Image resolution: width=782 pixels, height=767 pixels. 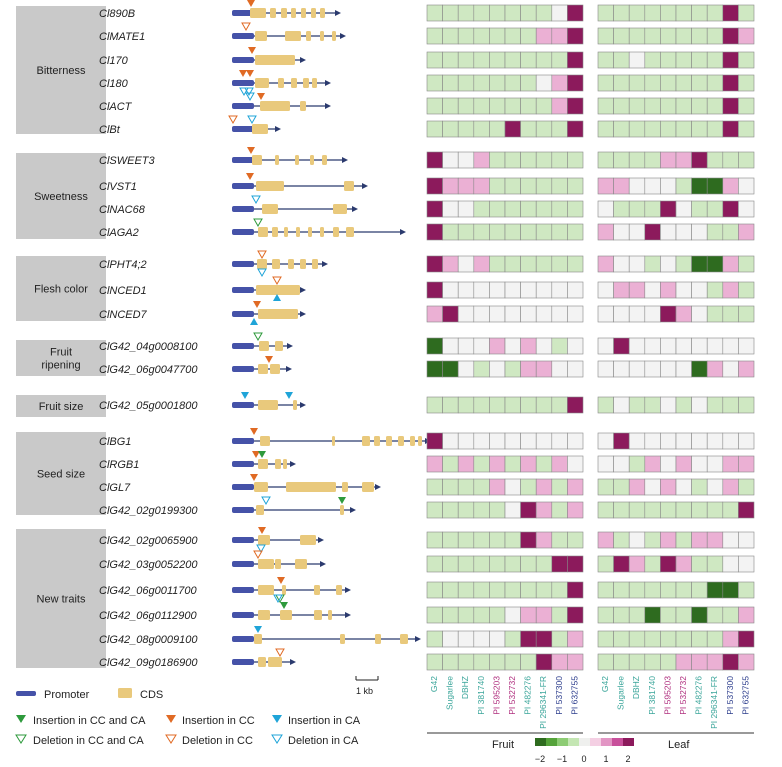 What do you see at coordinates (543, 702) in the screenshot?
I see `column-label: PI 296341-FR` at bounding box center [543, 702].